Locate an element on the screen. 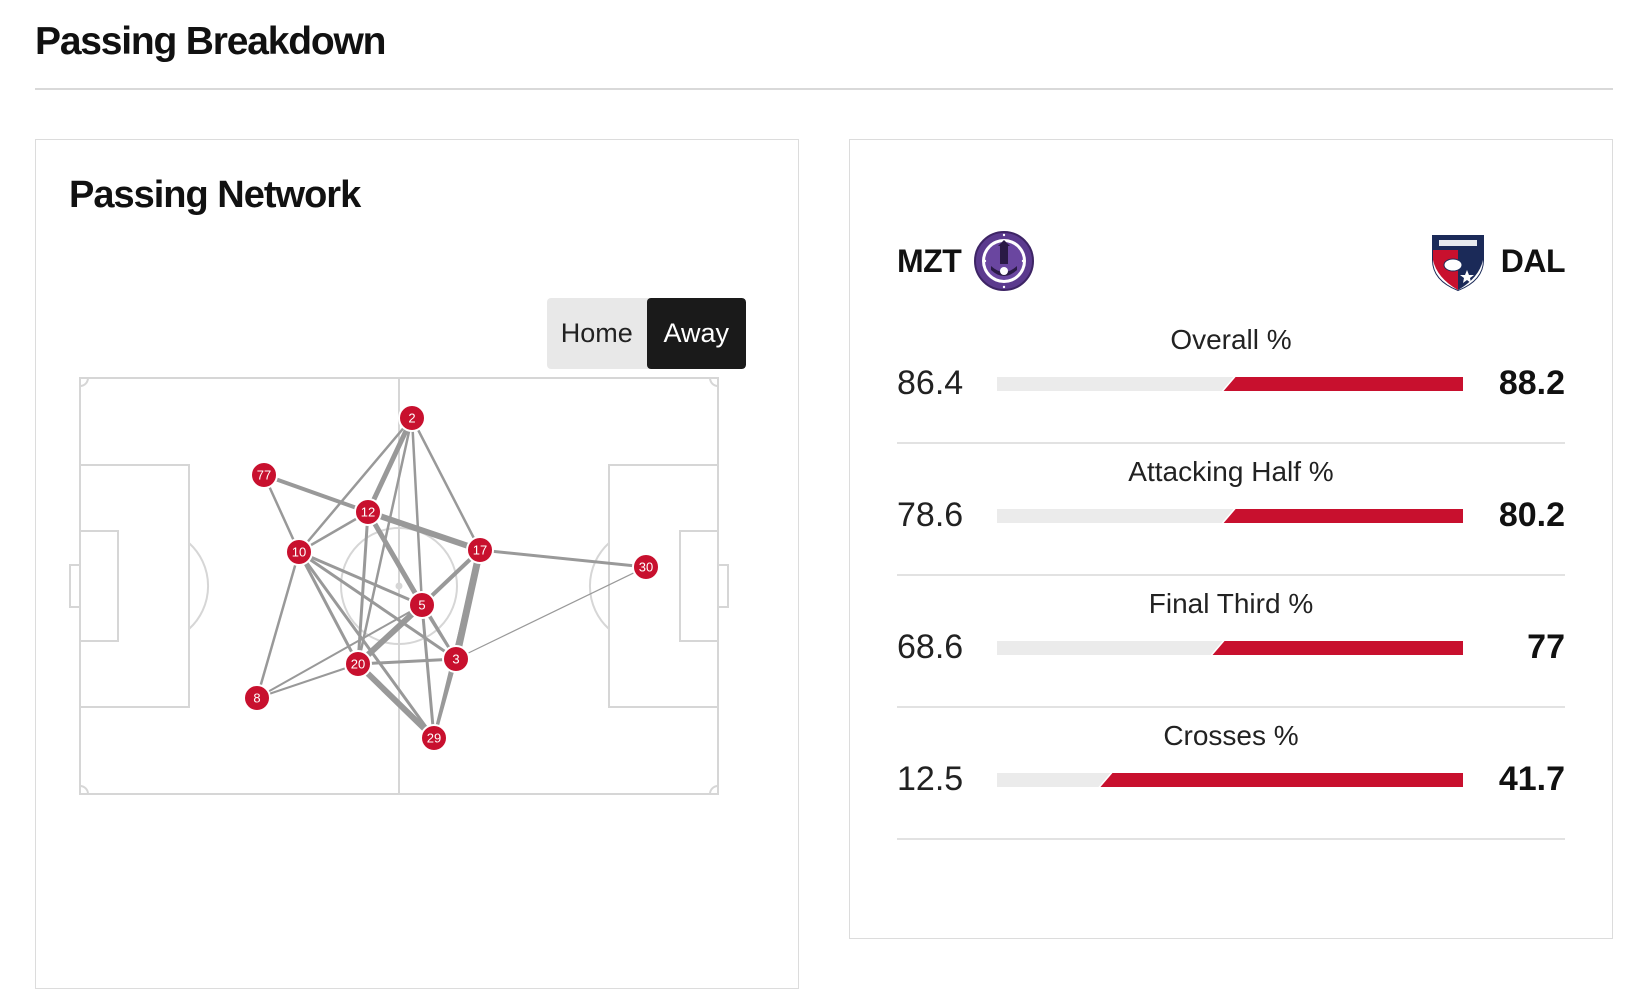 This screenshot has height=989, width=1650. home-away-toggle: Home Away is located at coordinates (646, 333).